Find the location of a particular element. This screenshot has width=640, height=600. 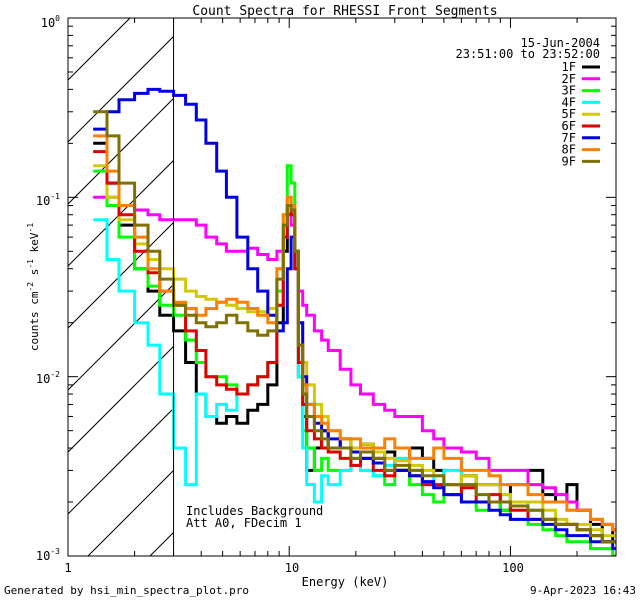

y-tick-label-2: 10⁻¹ is located at coordinates (48, 200).